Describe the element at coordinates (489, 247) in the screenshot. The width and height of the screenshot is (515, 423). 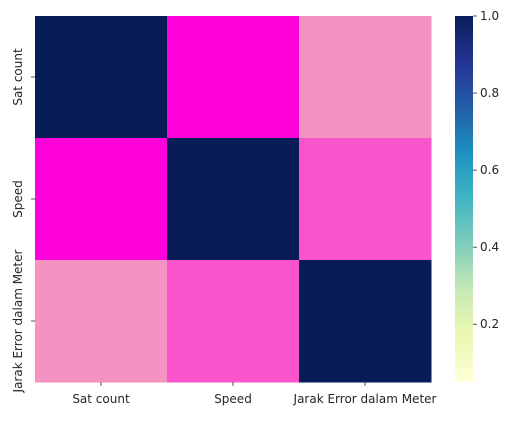
I see `colorbar-tick-label: 0.4` at that location.